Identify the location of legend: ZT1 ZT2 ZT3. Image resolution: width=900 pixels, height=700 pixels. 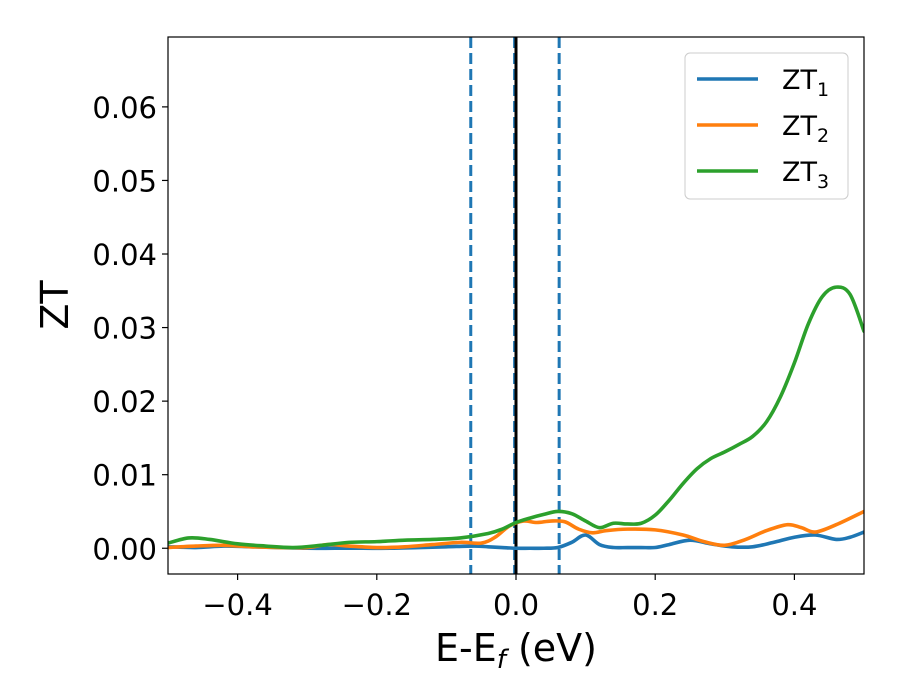
(766, 126).